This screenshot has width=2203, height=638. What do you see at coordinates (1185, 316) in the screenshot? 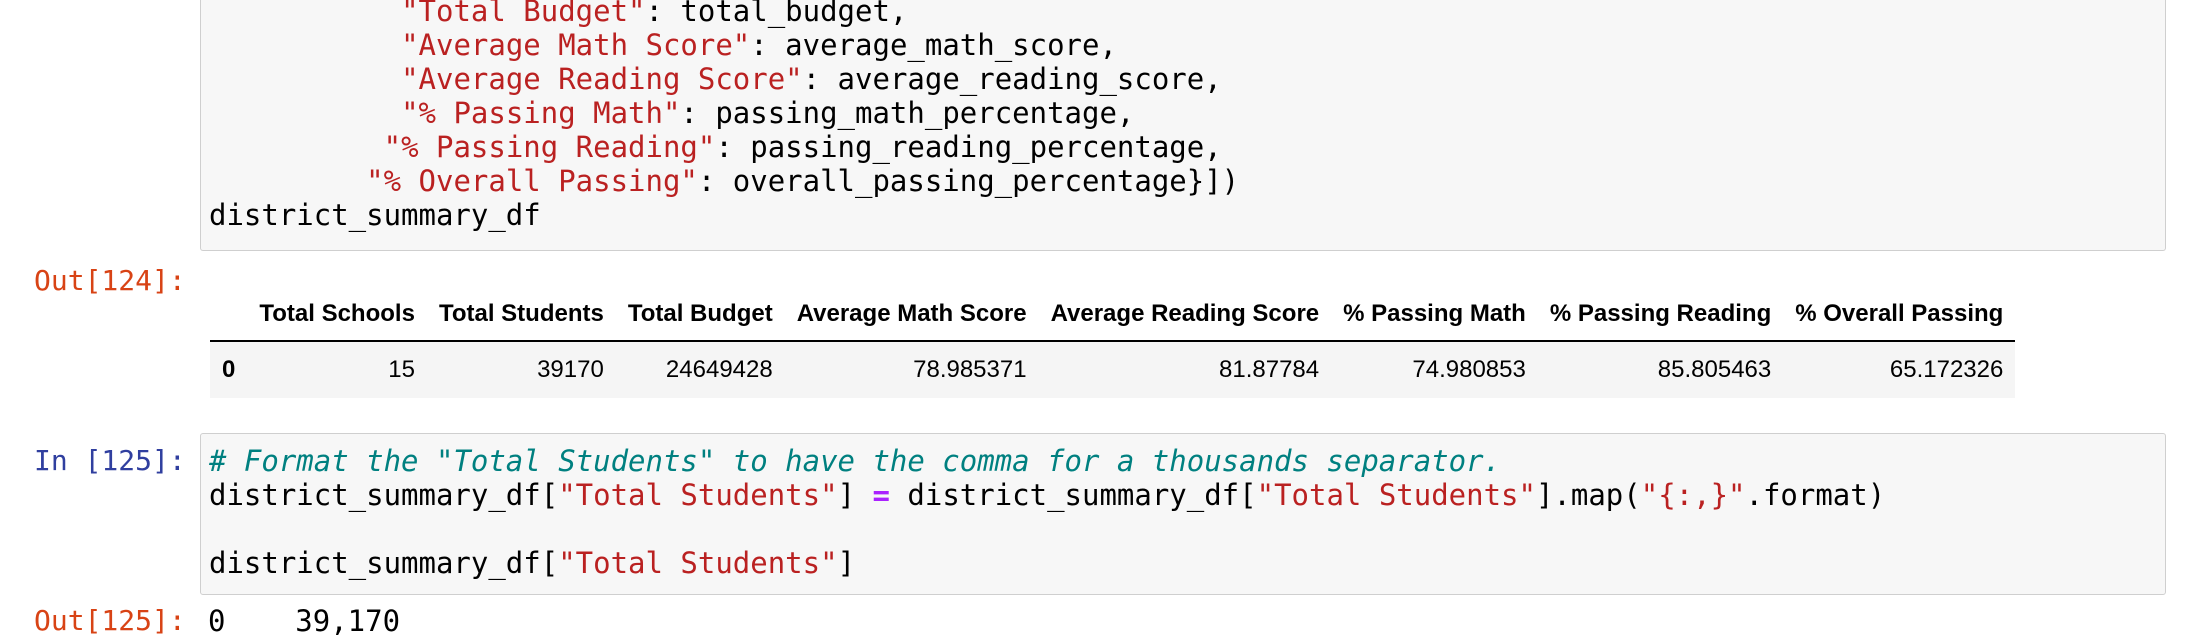
I see `column-header: Average Reading Score` at bounding box center [1185, 316].